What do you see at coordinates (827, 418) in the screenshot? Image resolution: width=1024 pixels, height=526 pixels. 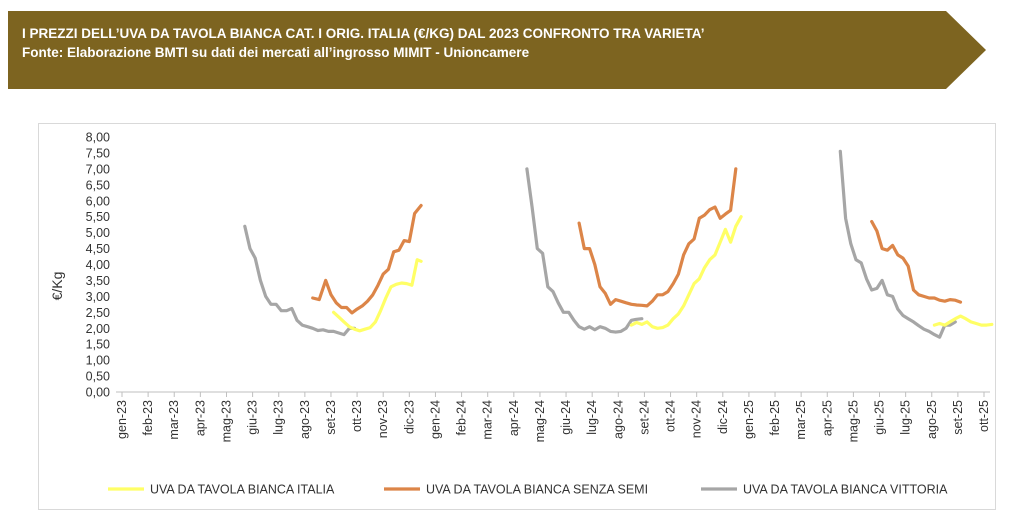 I see `x-tick-label: apr-25` at bounding box center [827, 418].